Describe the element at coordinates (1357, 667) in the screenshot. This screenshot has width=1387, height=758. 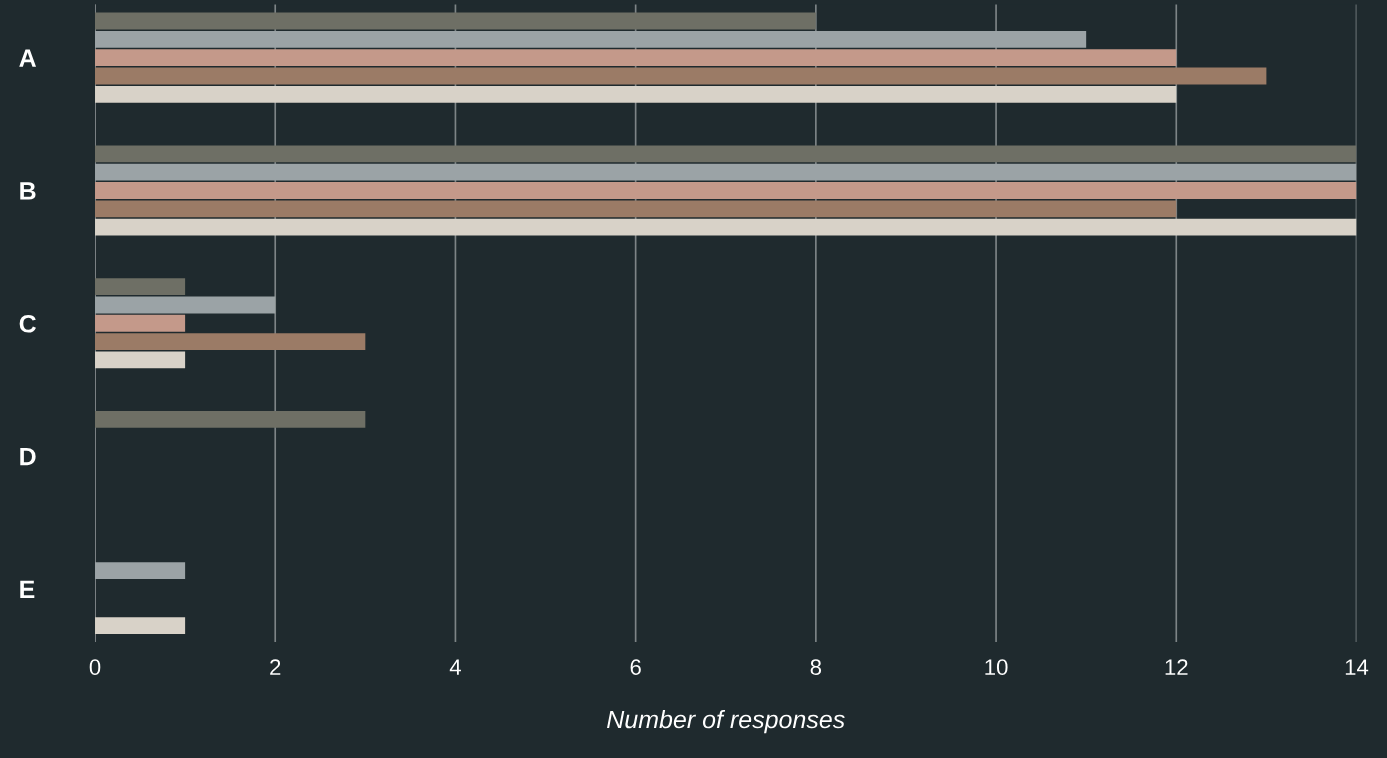
I see `x-tick-label: 14` at that location.